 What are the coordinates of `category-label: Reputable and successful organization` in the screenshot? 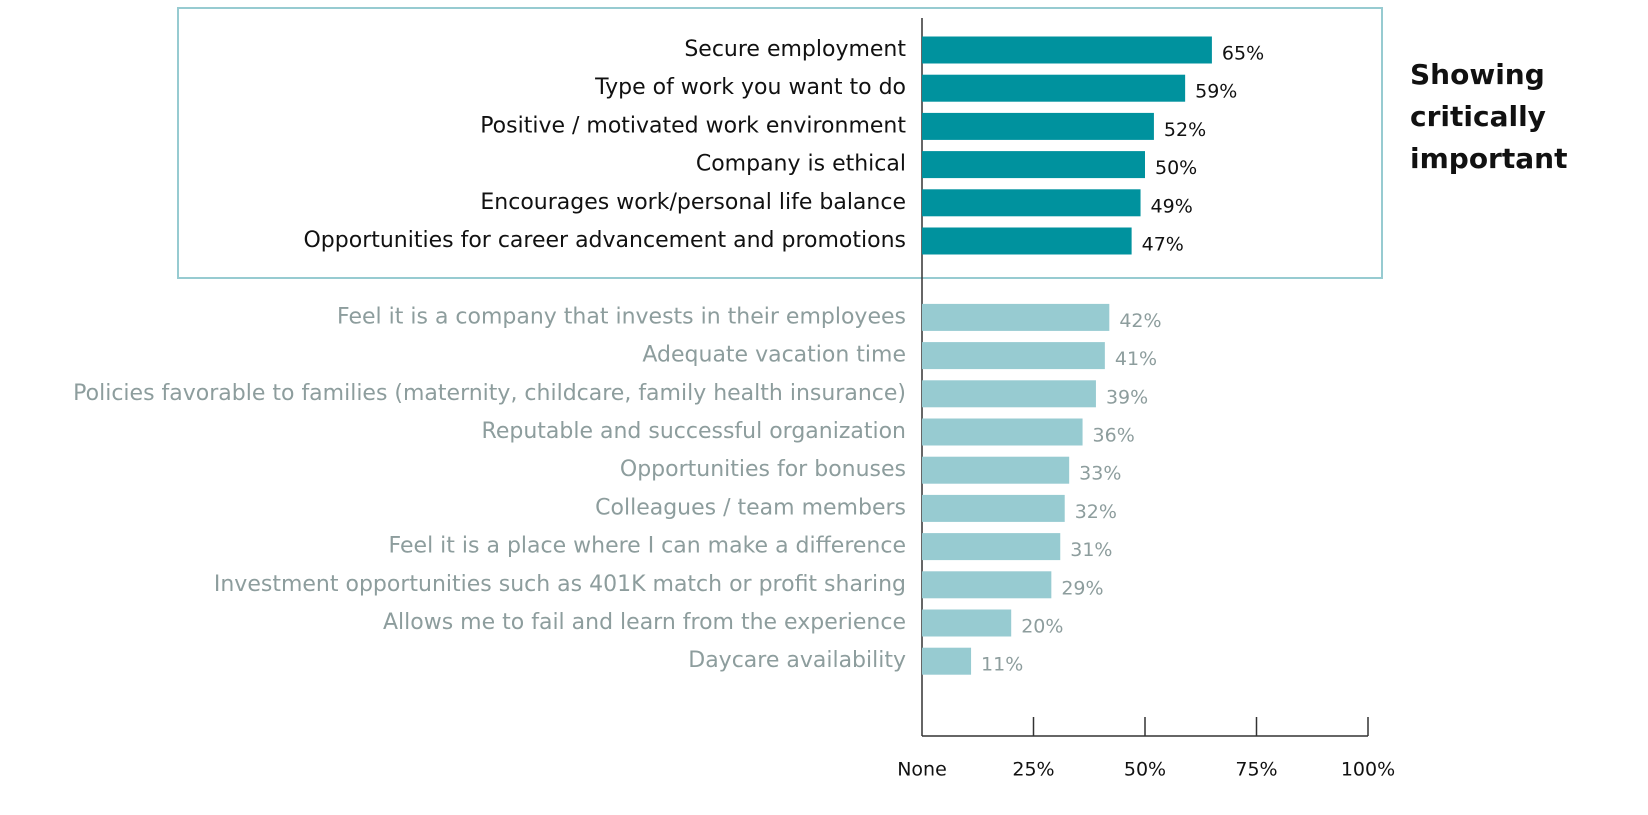 It's located at (694, 431).